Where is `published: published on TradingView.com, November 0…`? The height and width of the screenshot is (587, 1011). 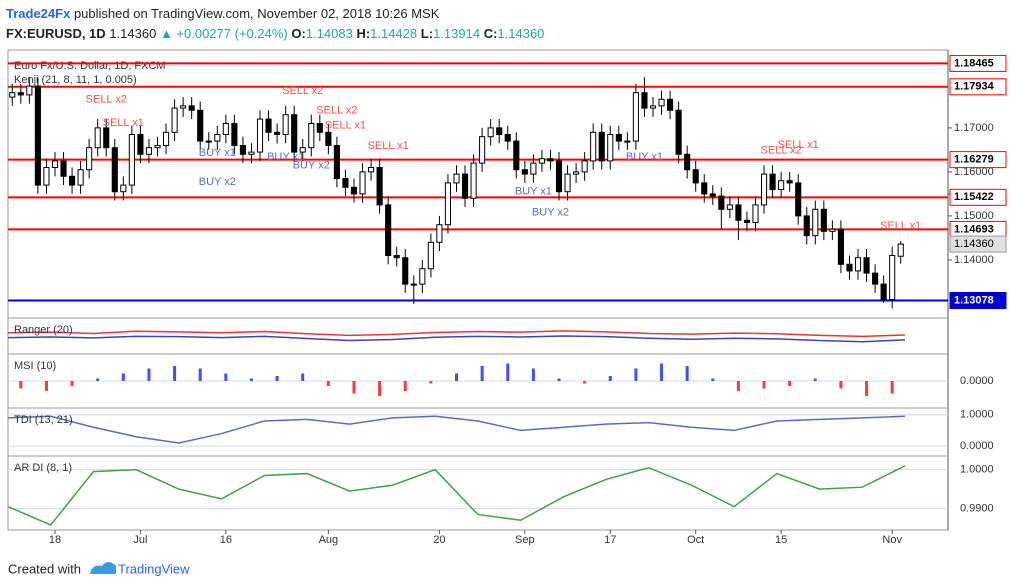
published: published on TradingView.com, November 0… is located at coordinates (256, 13).